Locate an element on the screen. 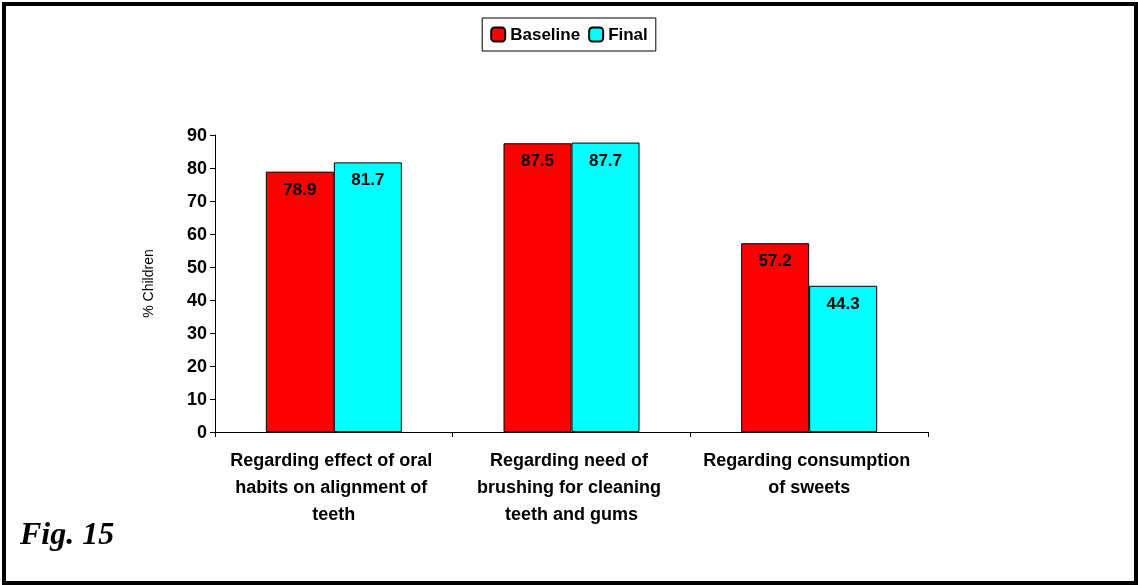 The image size is (1138, 585). legend-label: Final is located at coordinates (628, 34).